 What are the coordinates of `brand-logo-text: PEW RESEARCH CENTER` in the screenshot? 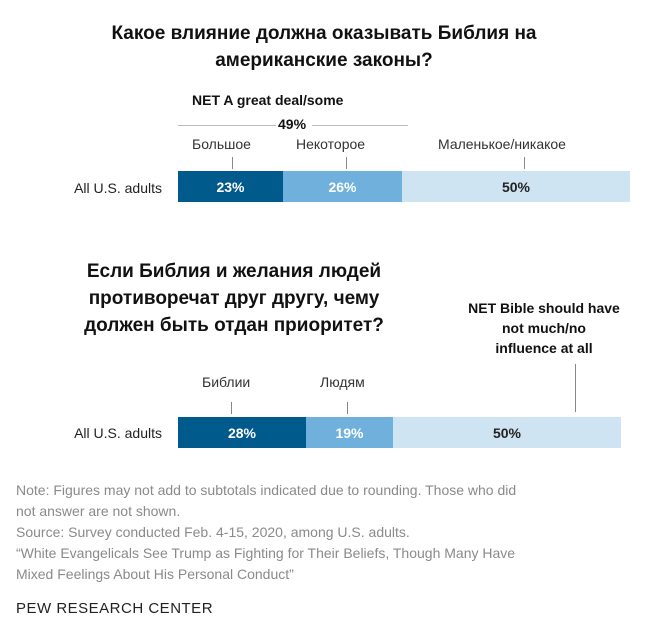 It's located at (115, 608).